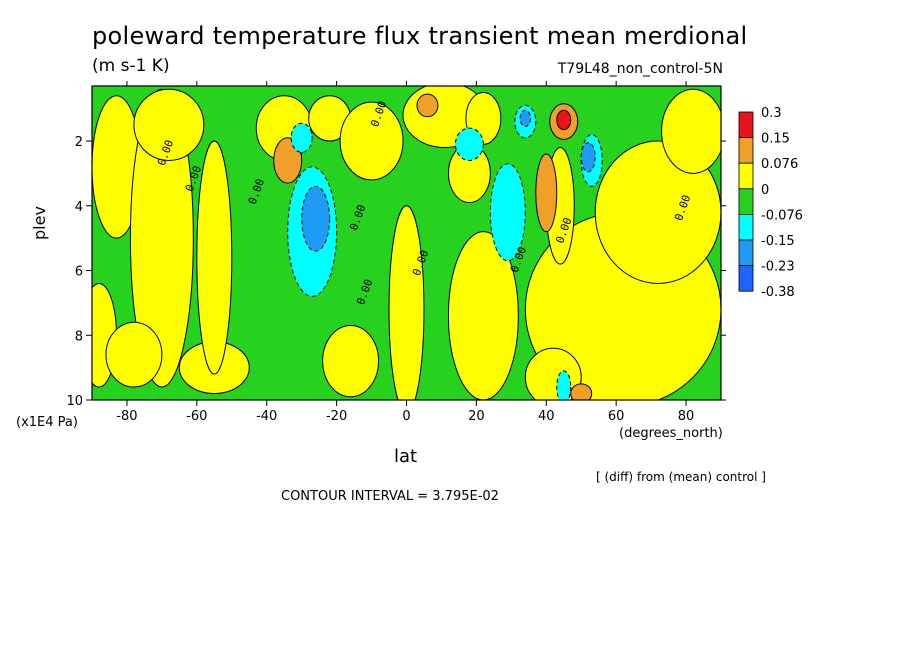  I want to click on y-tick-label-3: 8, so click(79, 336).